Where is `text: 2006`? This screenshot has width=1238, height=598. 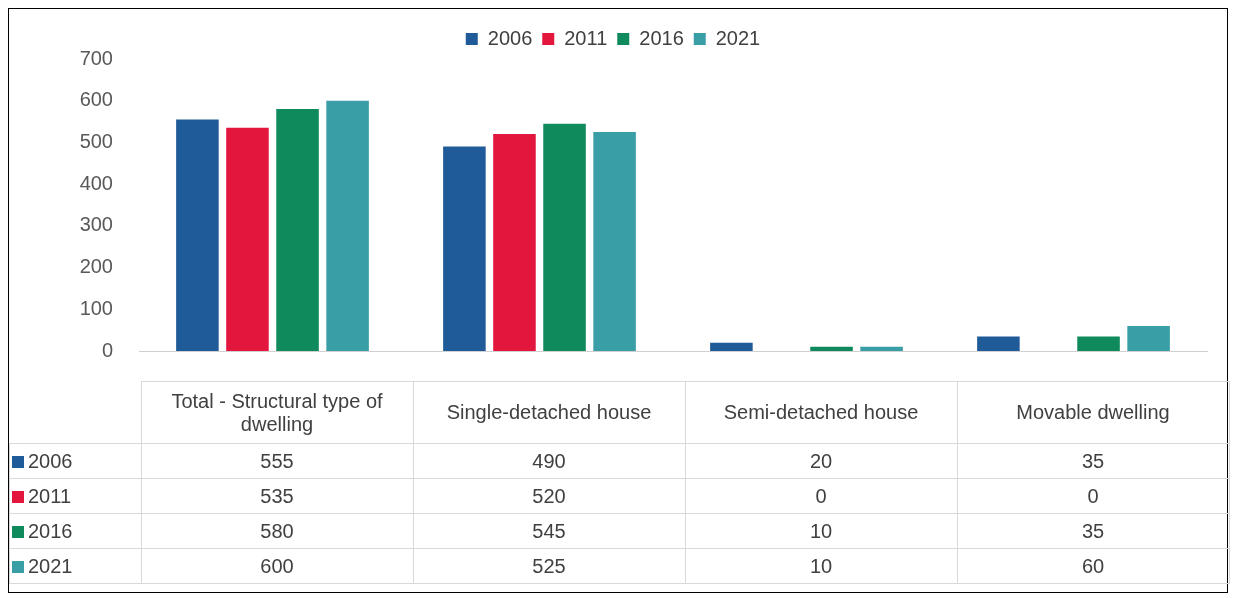 text: 2006 is located at coordinates (50, 460).